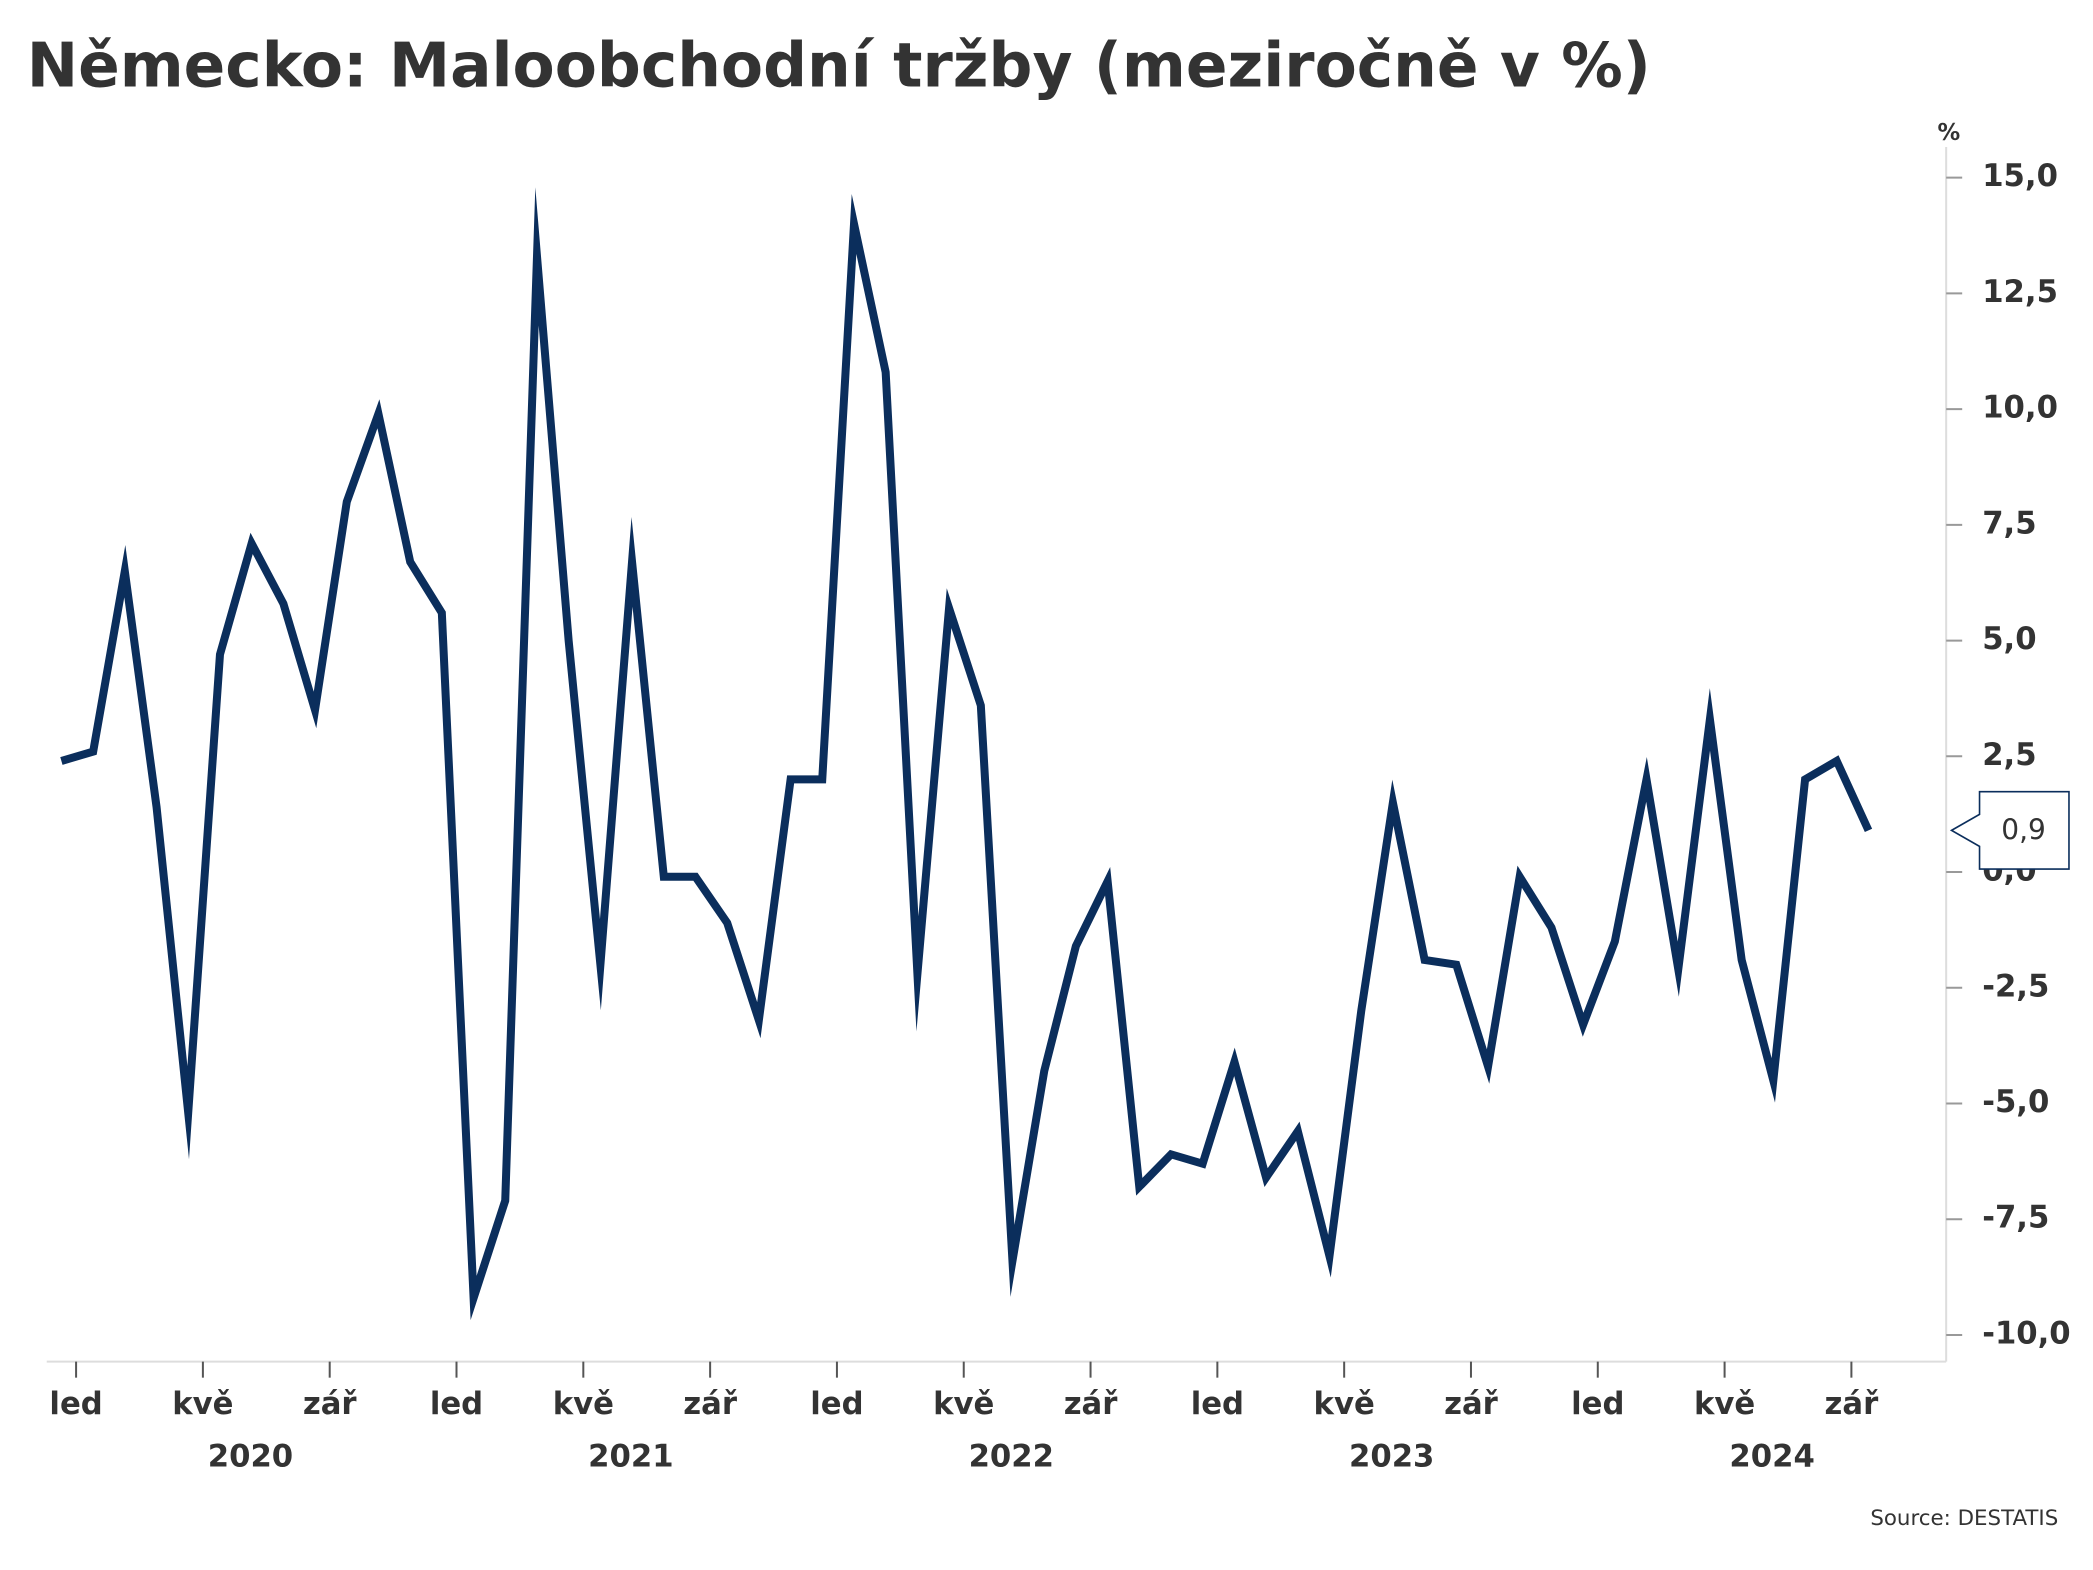  Describe the element at coordinates (2020, 176) in the screenshot. I see `y-tick-label: 15,0` at that location.